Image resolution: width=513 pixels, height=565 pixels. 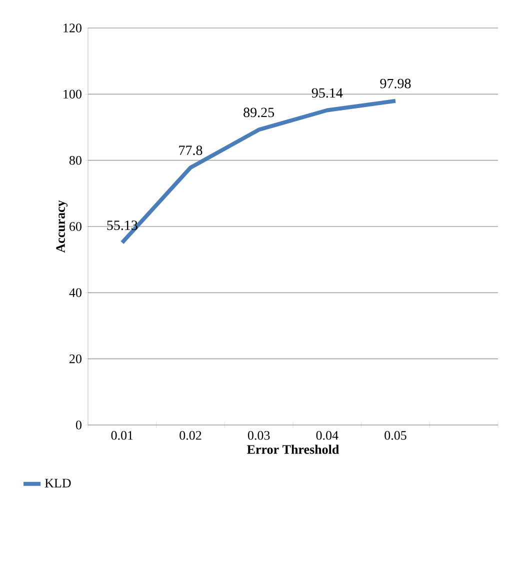 What do you see at coordinates (76, 359) in the screenshot?
I see `y-tick-label: 20` at bounding box center [76, 359].